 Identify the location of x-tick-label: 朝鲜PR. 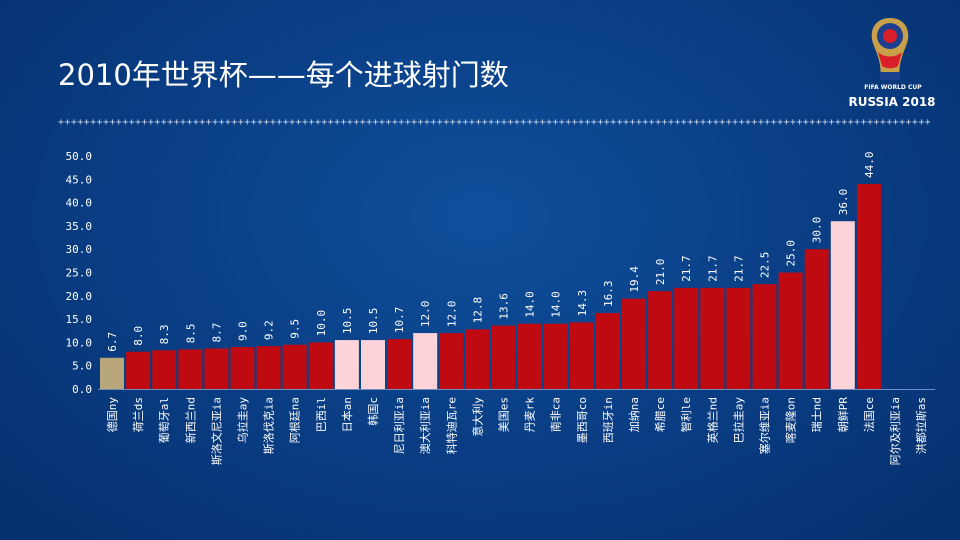
(843, 415).